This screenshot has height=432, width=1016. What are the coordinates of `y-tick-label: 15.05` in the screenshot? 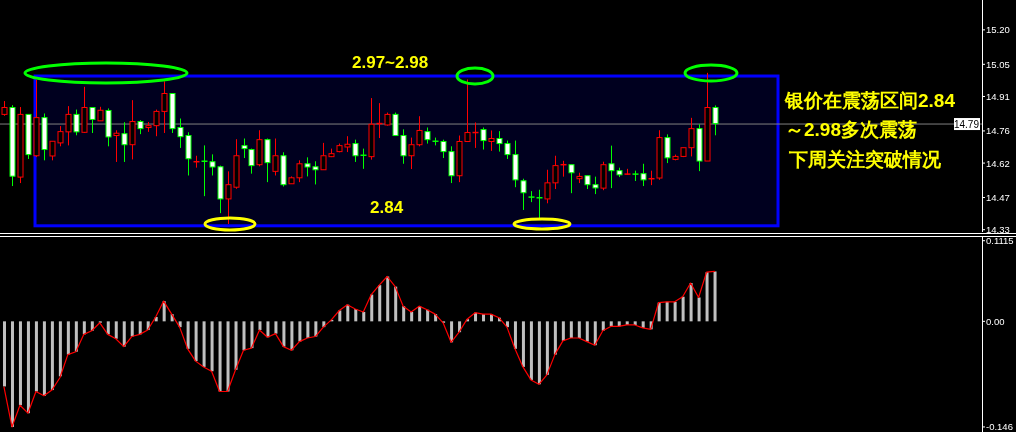 It's located at (998, 64).